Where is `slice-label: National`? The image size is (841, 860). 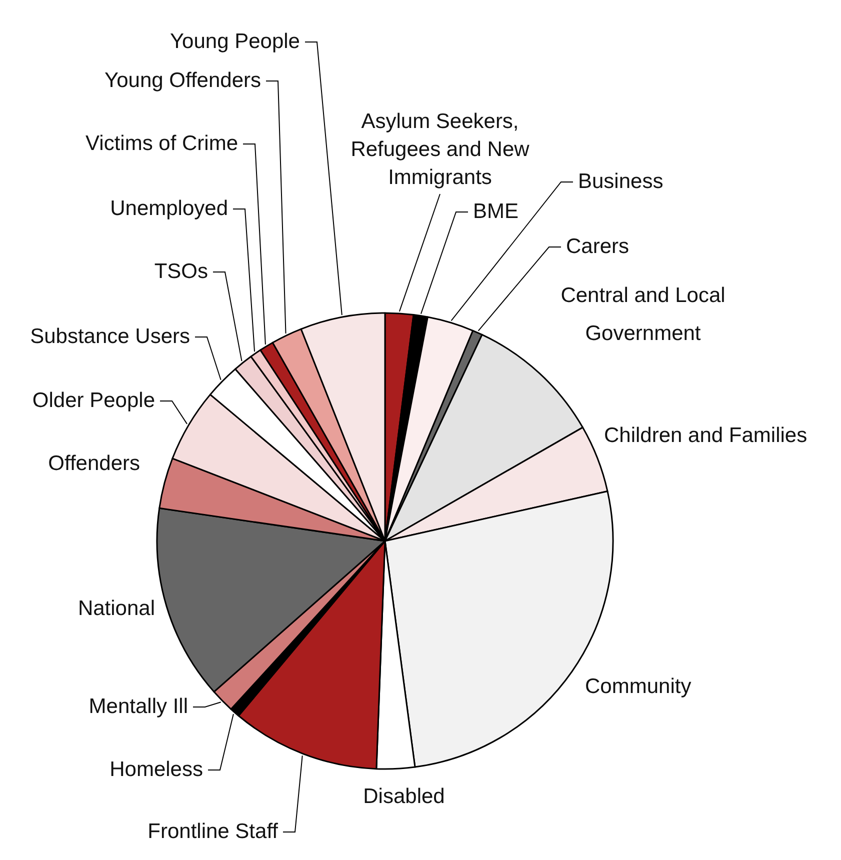 slice-label: National is located at coordinates (116, 608).